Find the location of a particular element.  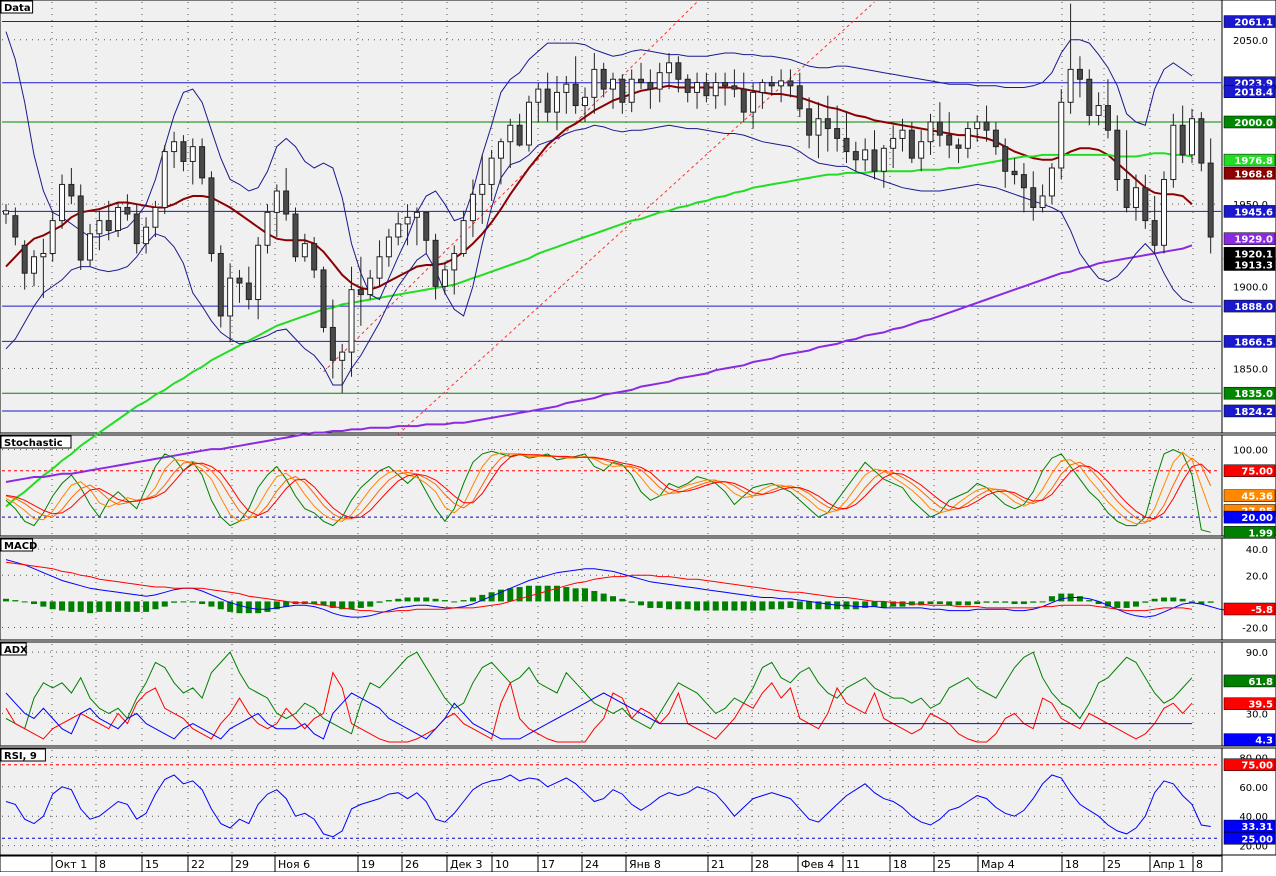

stochastic-k-line is located at coordinates (608, 491).